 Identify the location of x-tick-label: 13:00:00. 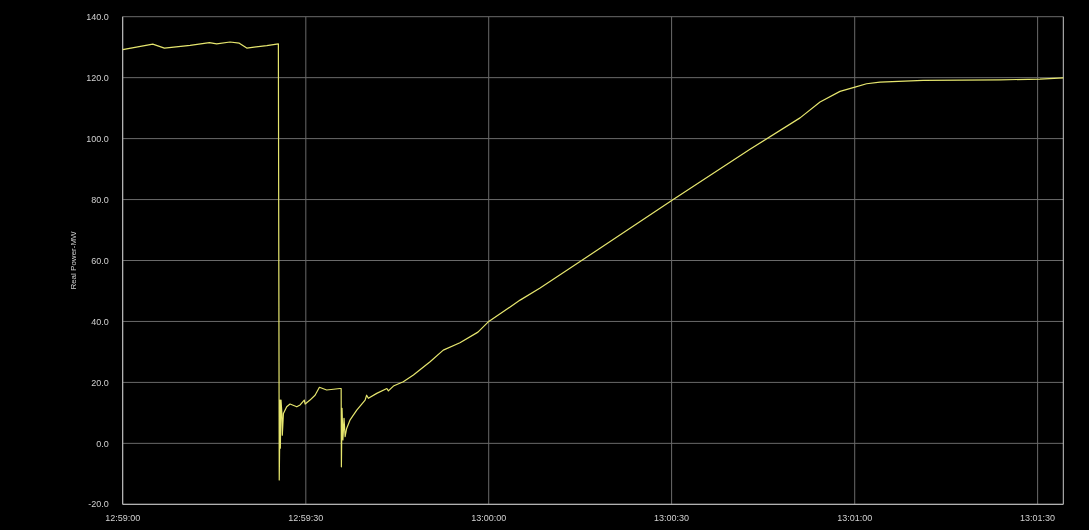
(489, 518).